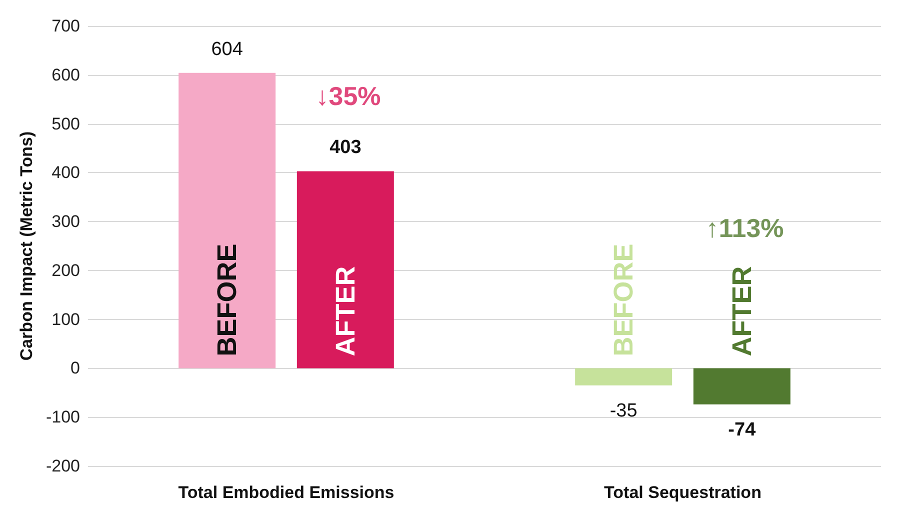  What do you see at coordinates (683, 492) in the screenshot?
I see `x-tick-label: Total Sequestration` at bounding box center [683, 492].